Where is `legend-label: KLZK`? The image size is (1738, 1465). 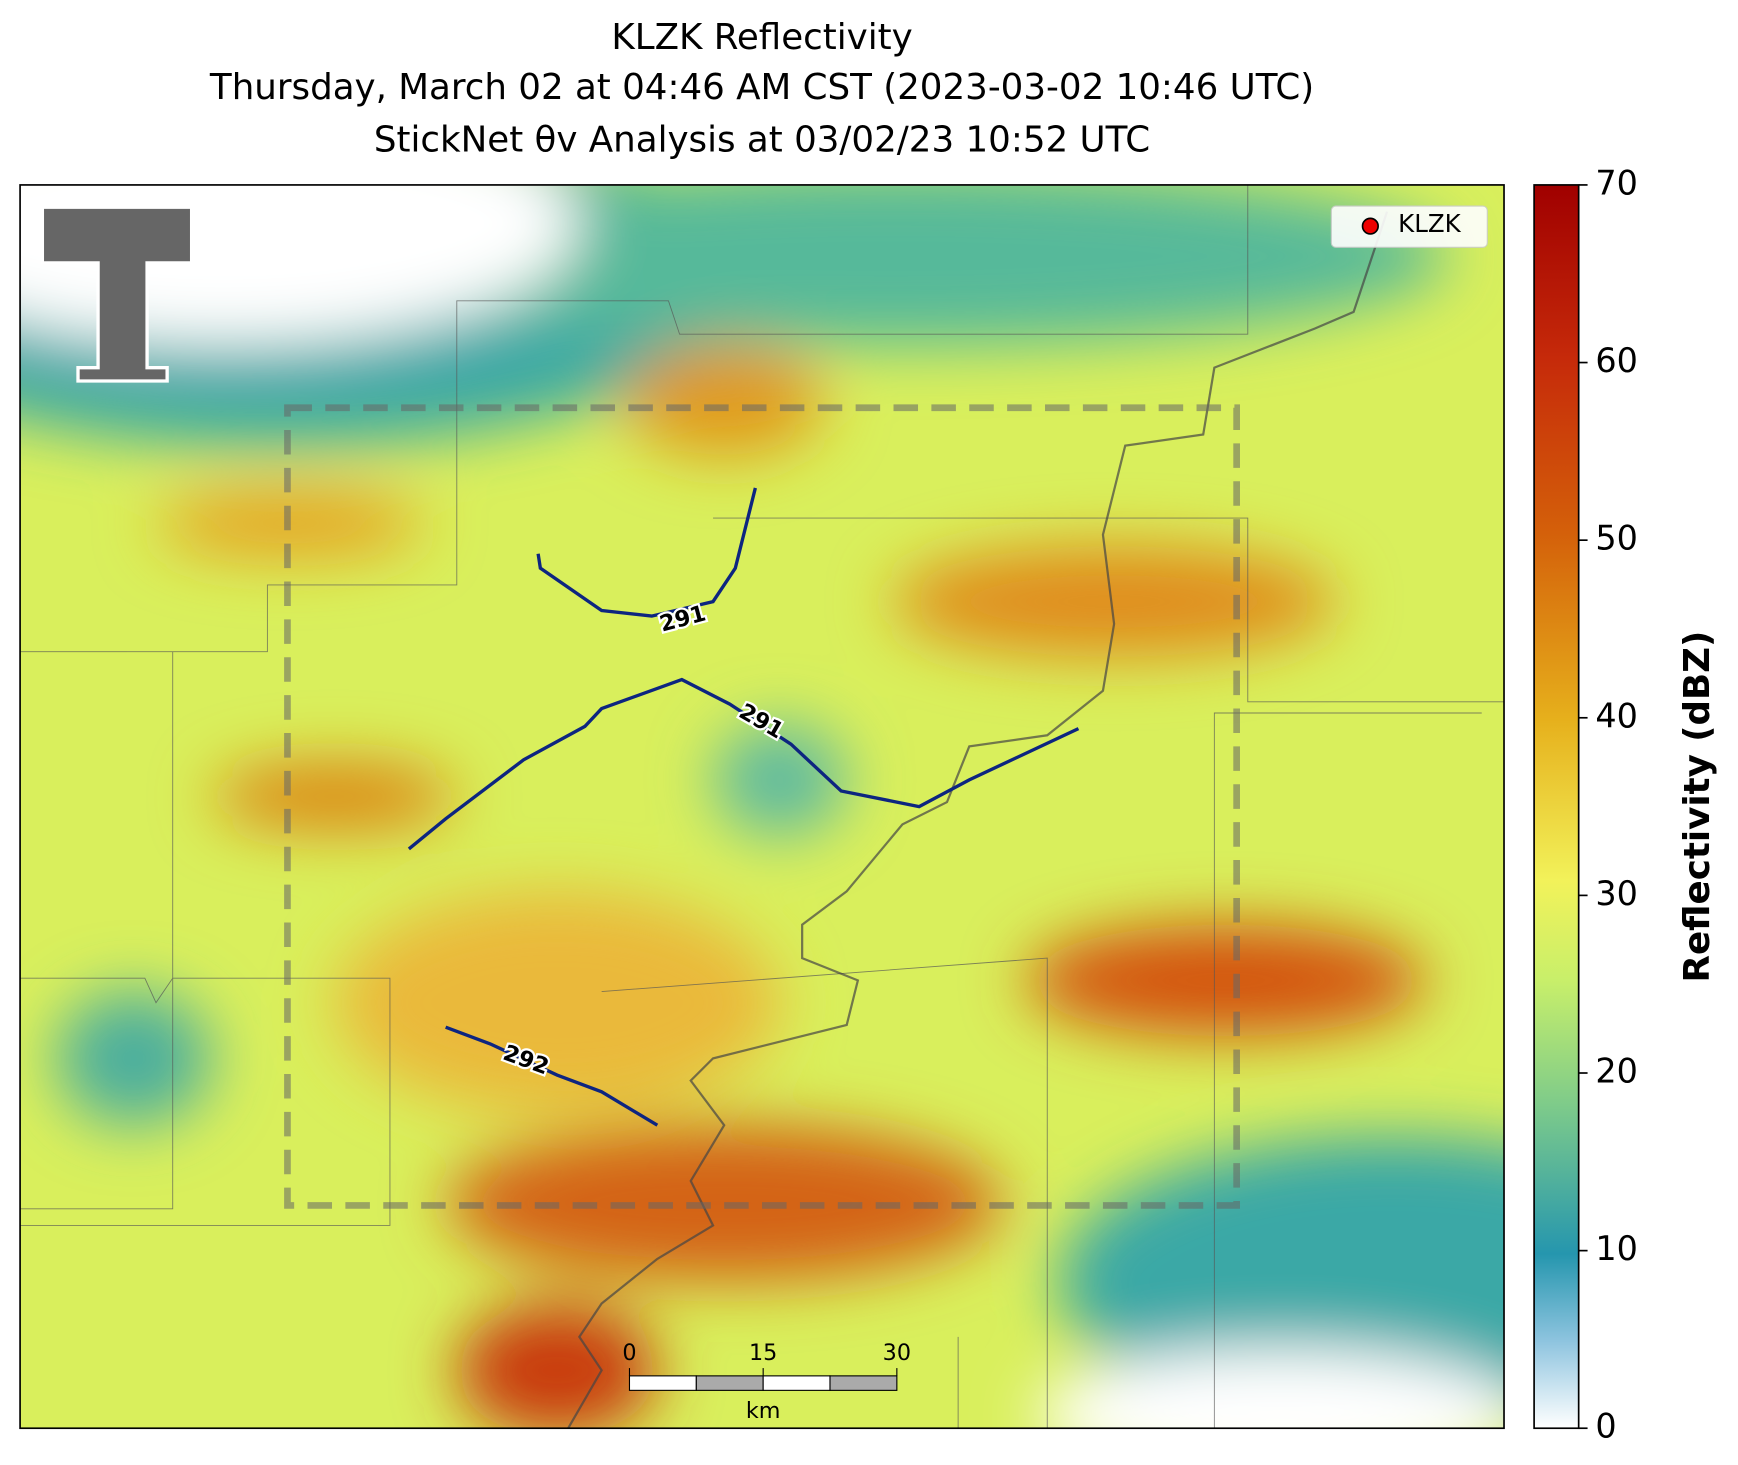
legend-label: KLZK is located at coordinates (1429, 223).